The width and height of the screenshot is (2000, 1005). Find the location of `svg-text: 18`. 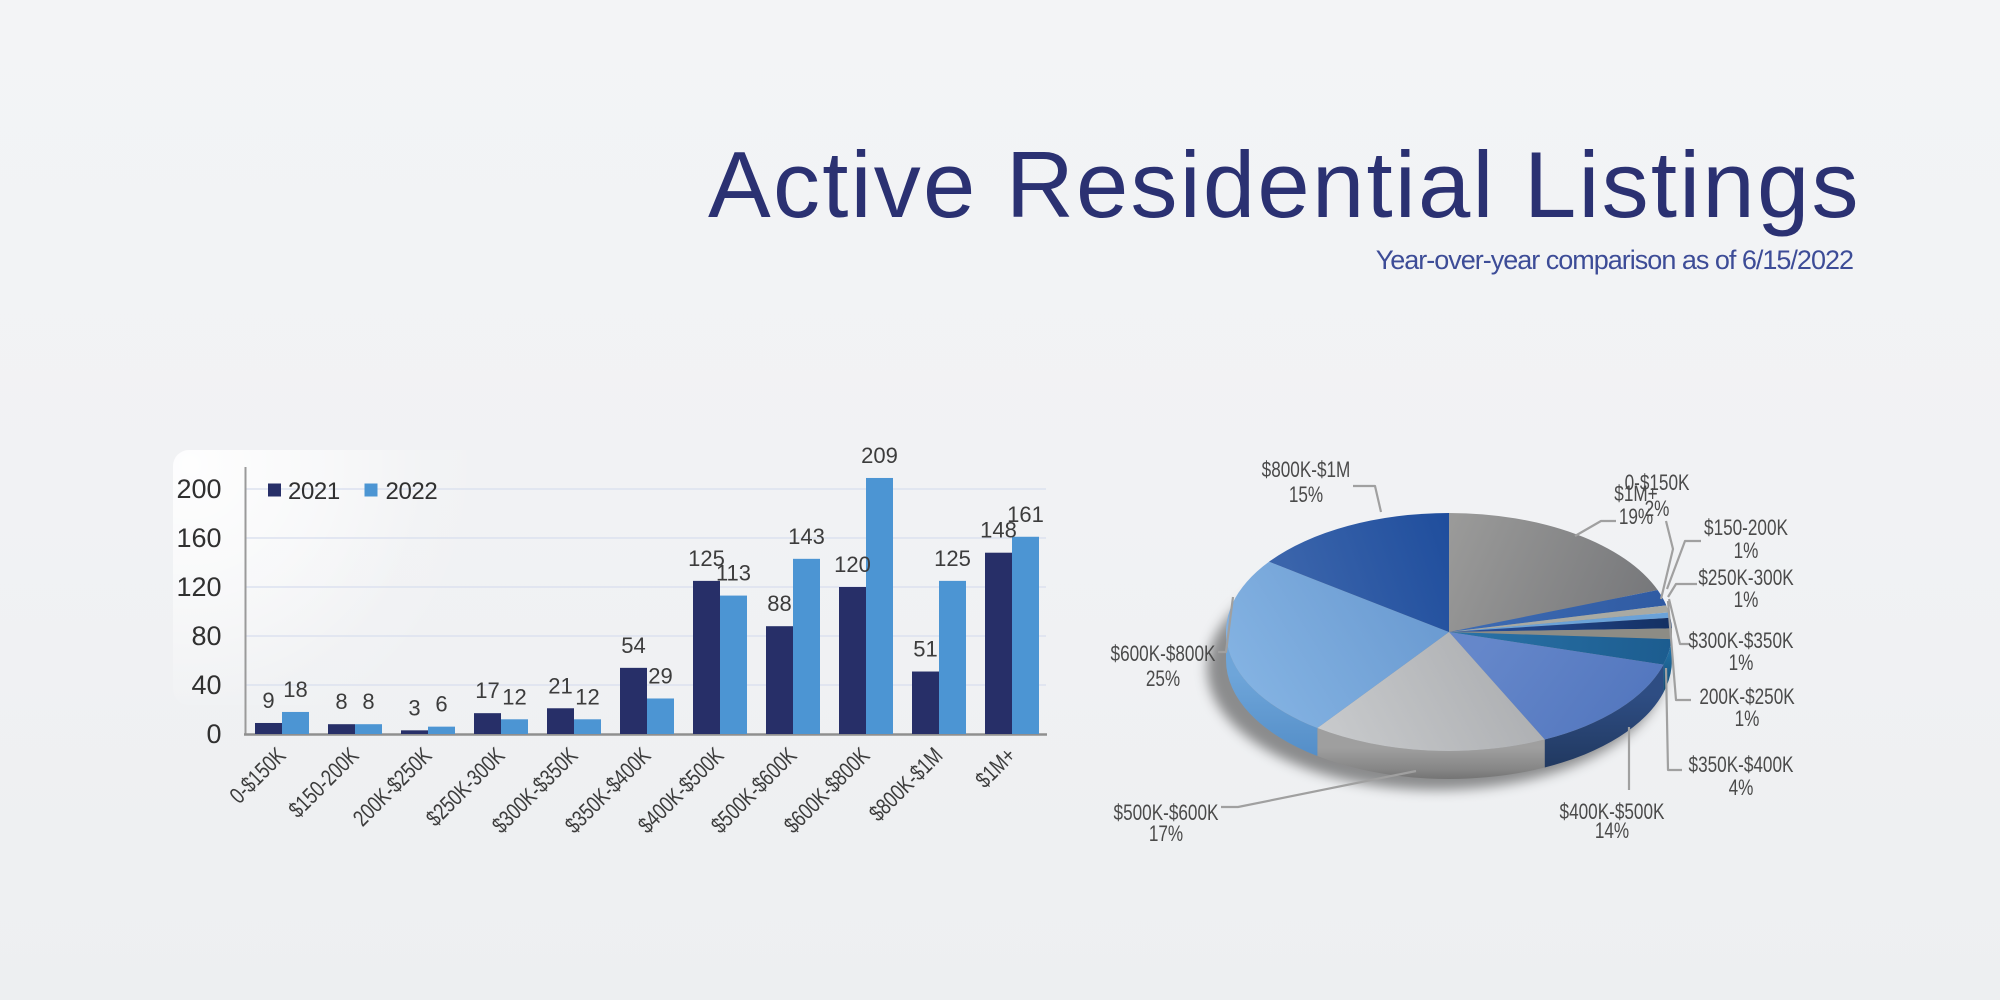

svg-text: 18 is located at coordinates (295, 689).